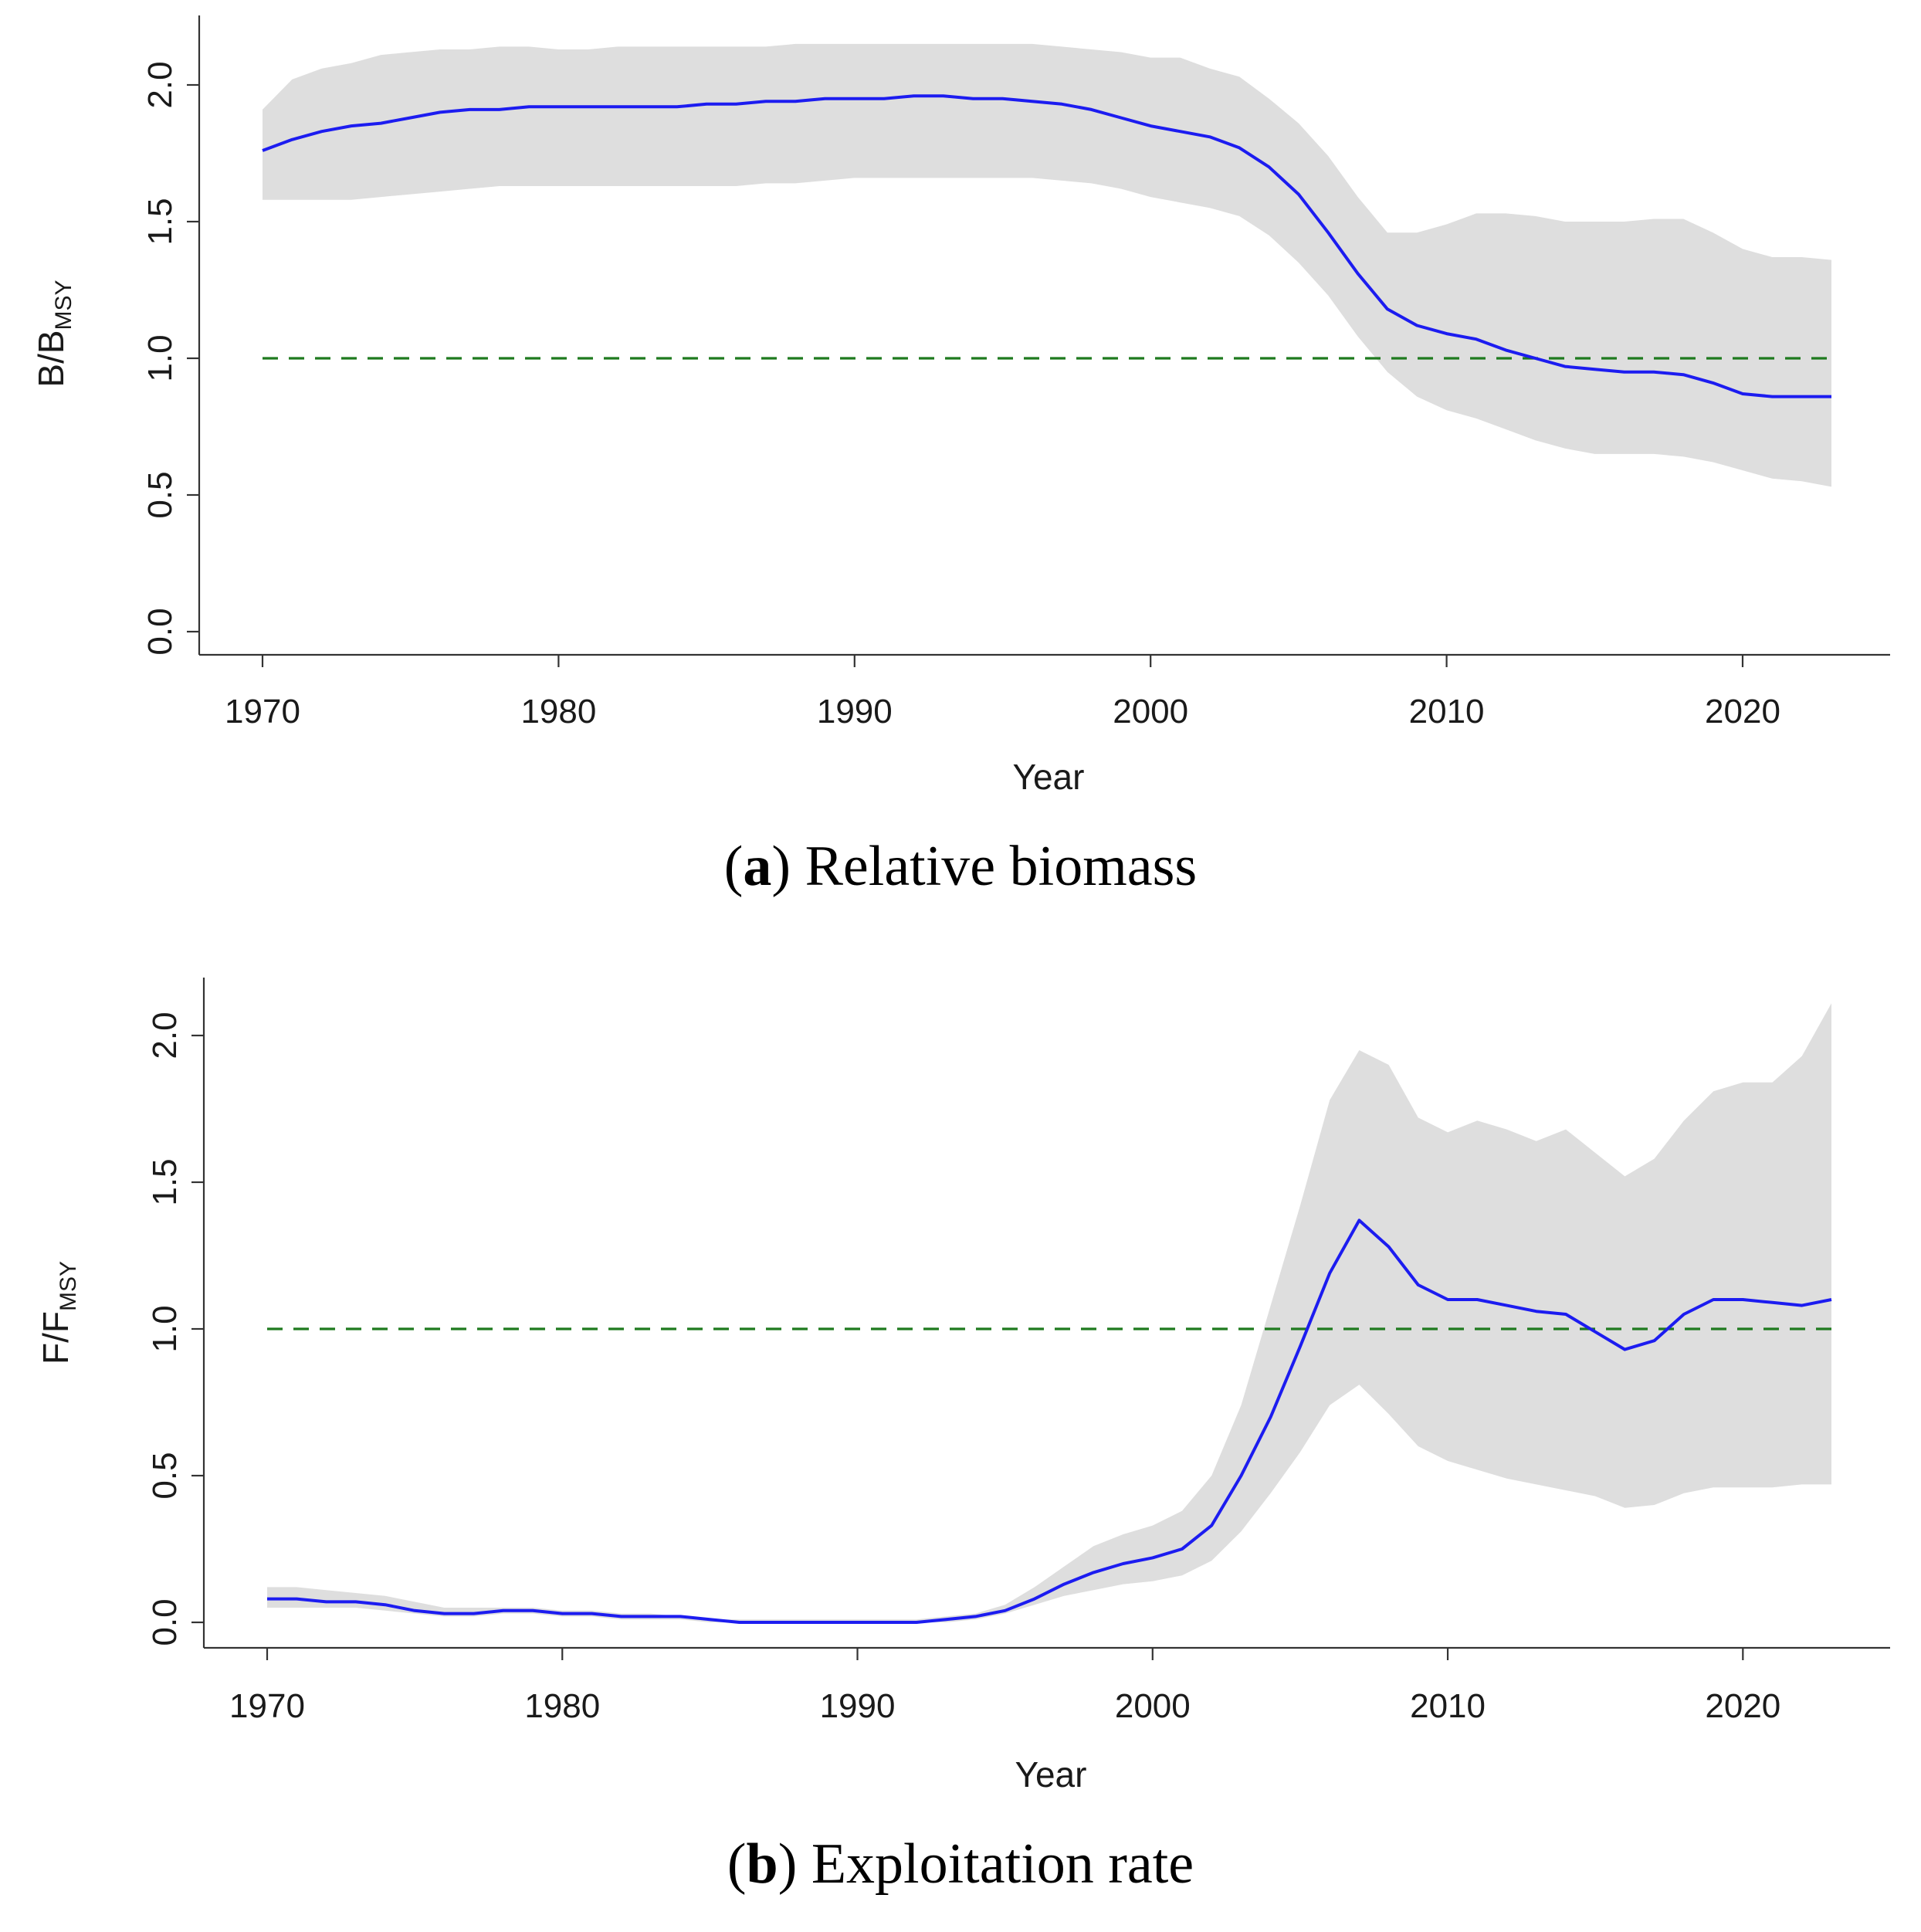 The image size is (1921, 1932). What do you see at coordinates (1002, 866) in the screenshot?
I see `panel-a-caption-text: Relative biomass` at bounding box center [1002, 866].